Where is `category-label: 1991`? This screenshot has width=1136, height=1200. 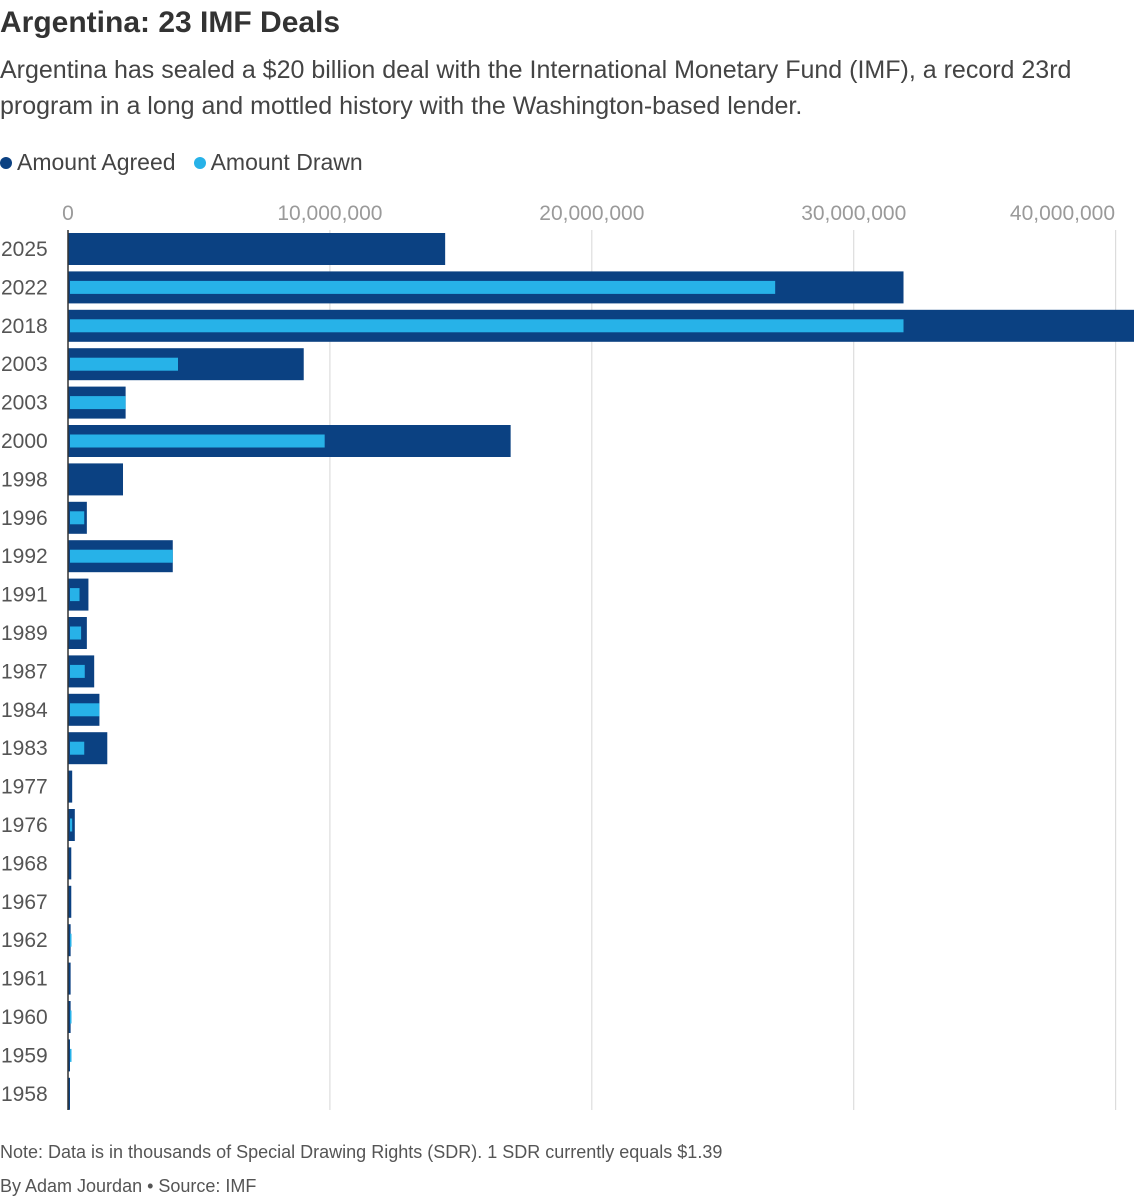
category-label: 1991 is located at coordinates (24, 595).